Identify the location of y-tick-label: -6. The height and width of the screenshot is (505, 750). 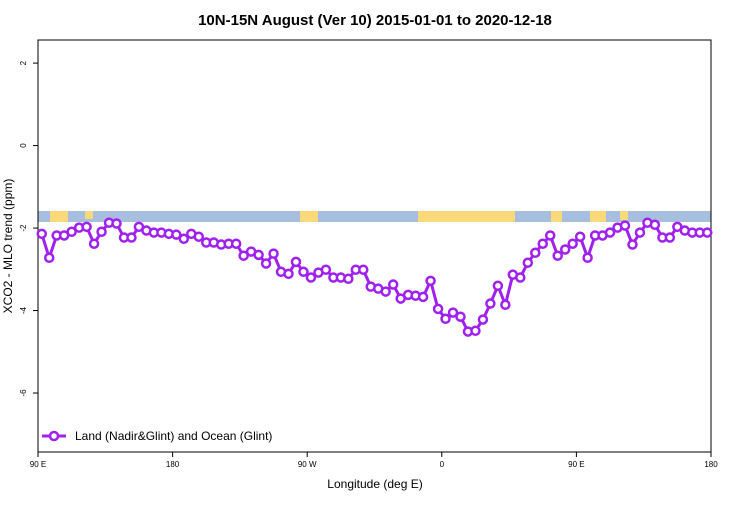
(23, 393).